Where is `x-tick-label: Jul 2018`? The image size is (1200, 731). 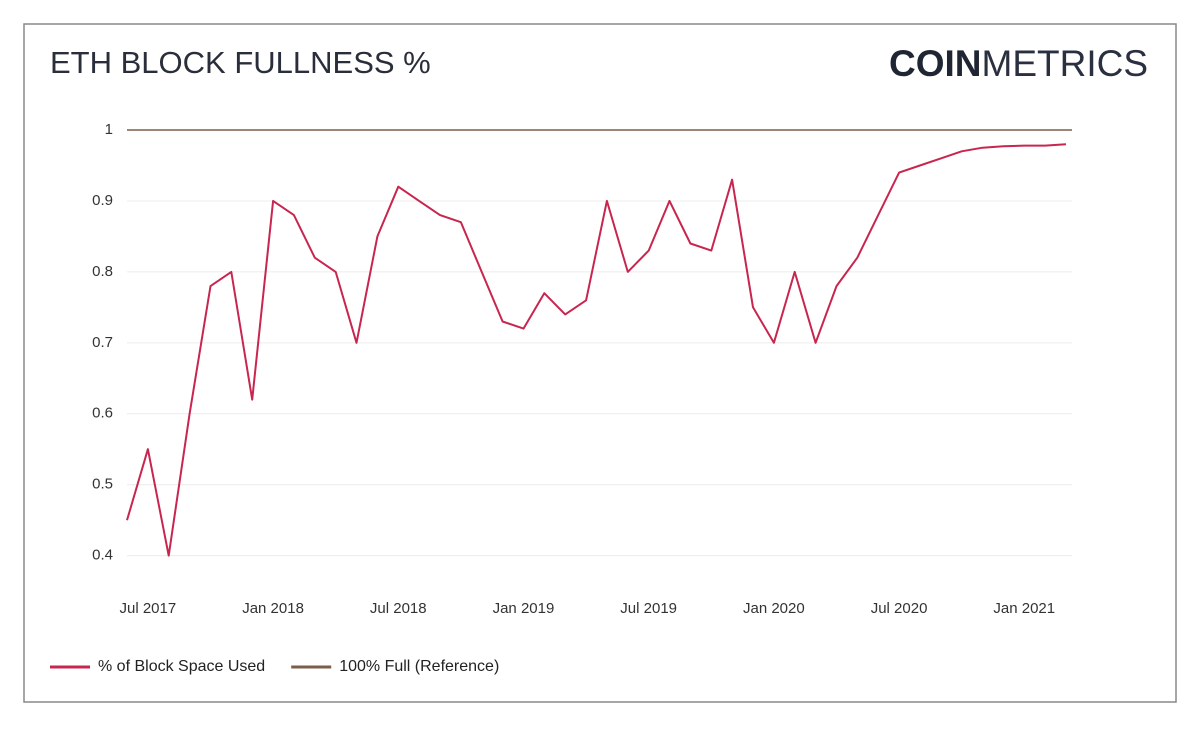 x-tick-label: Jul 2018 is located at coordinates (398, 608).